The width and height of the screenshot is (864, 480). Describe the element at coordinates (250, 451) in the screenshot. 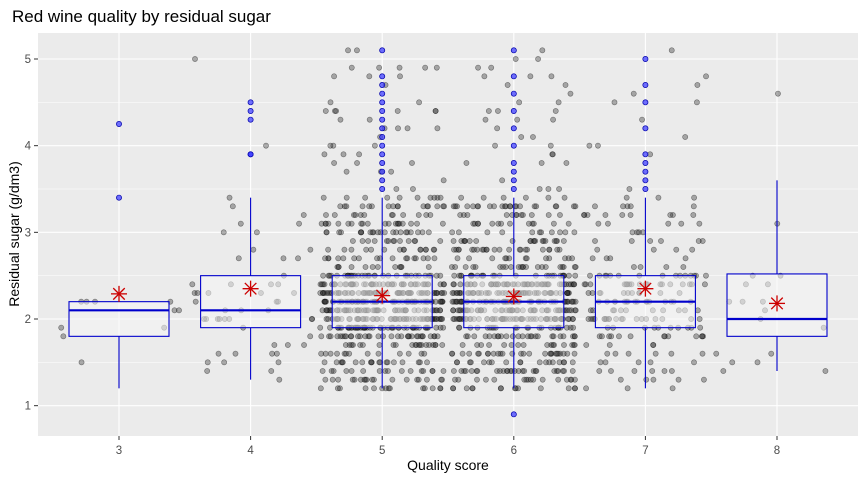

I see `x-tick-label: 4` at that location.